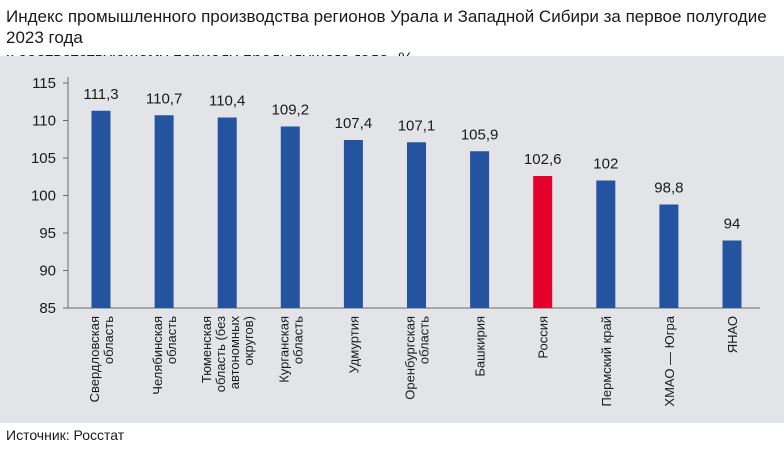 This screenshot has width=784, height=451. I want to click on x-category-label-line: ХМАО — Югра, so click(669, 360).